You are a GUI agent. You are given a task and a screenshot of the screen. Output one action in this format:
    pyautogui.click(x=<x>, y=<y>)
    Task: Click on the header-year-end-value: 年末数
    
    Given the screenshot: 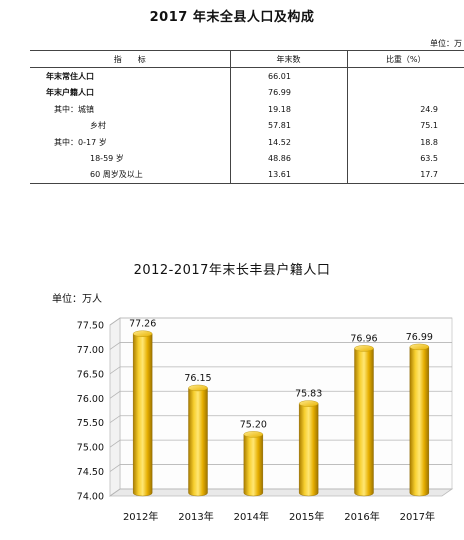 What is the action you would take?
    pyautogui.click(x=288, y=59)
    